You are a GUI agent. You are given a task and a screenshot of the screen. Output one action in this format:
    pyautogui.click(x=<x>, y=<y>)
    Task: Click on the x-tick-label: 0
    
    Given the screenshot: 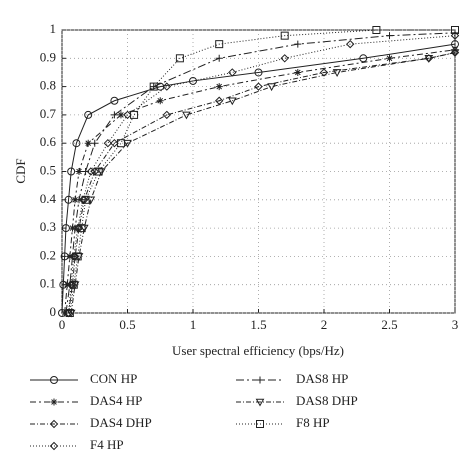 What is the action you would take?
    pyautogui.click(x=62, y=324)
    